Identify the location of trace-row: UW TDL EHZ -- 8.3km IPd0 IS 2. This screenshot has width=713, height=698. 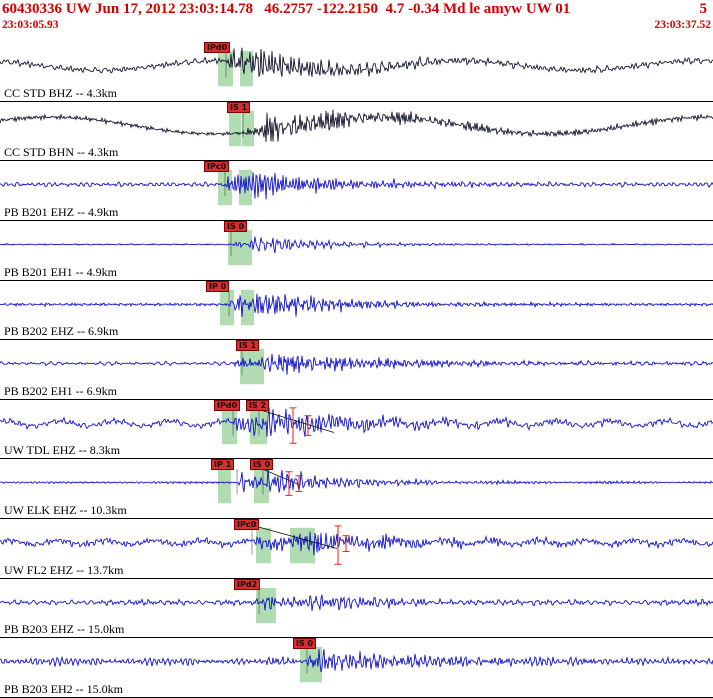
(356, 429).